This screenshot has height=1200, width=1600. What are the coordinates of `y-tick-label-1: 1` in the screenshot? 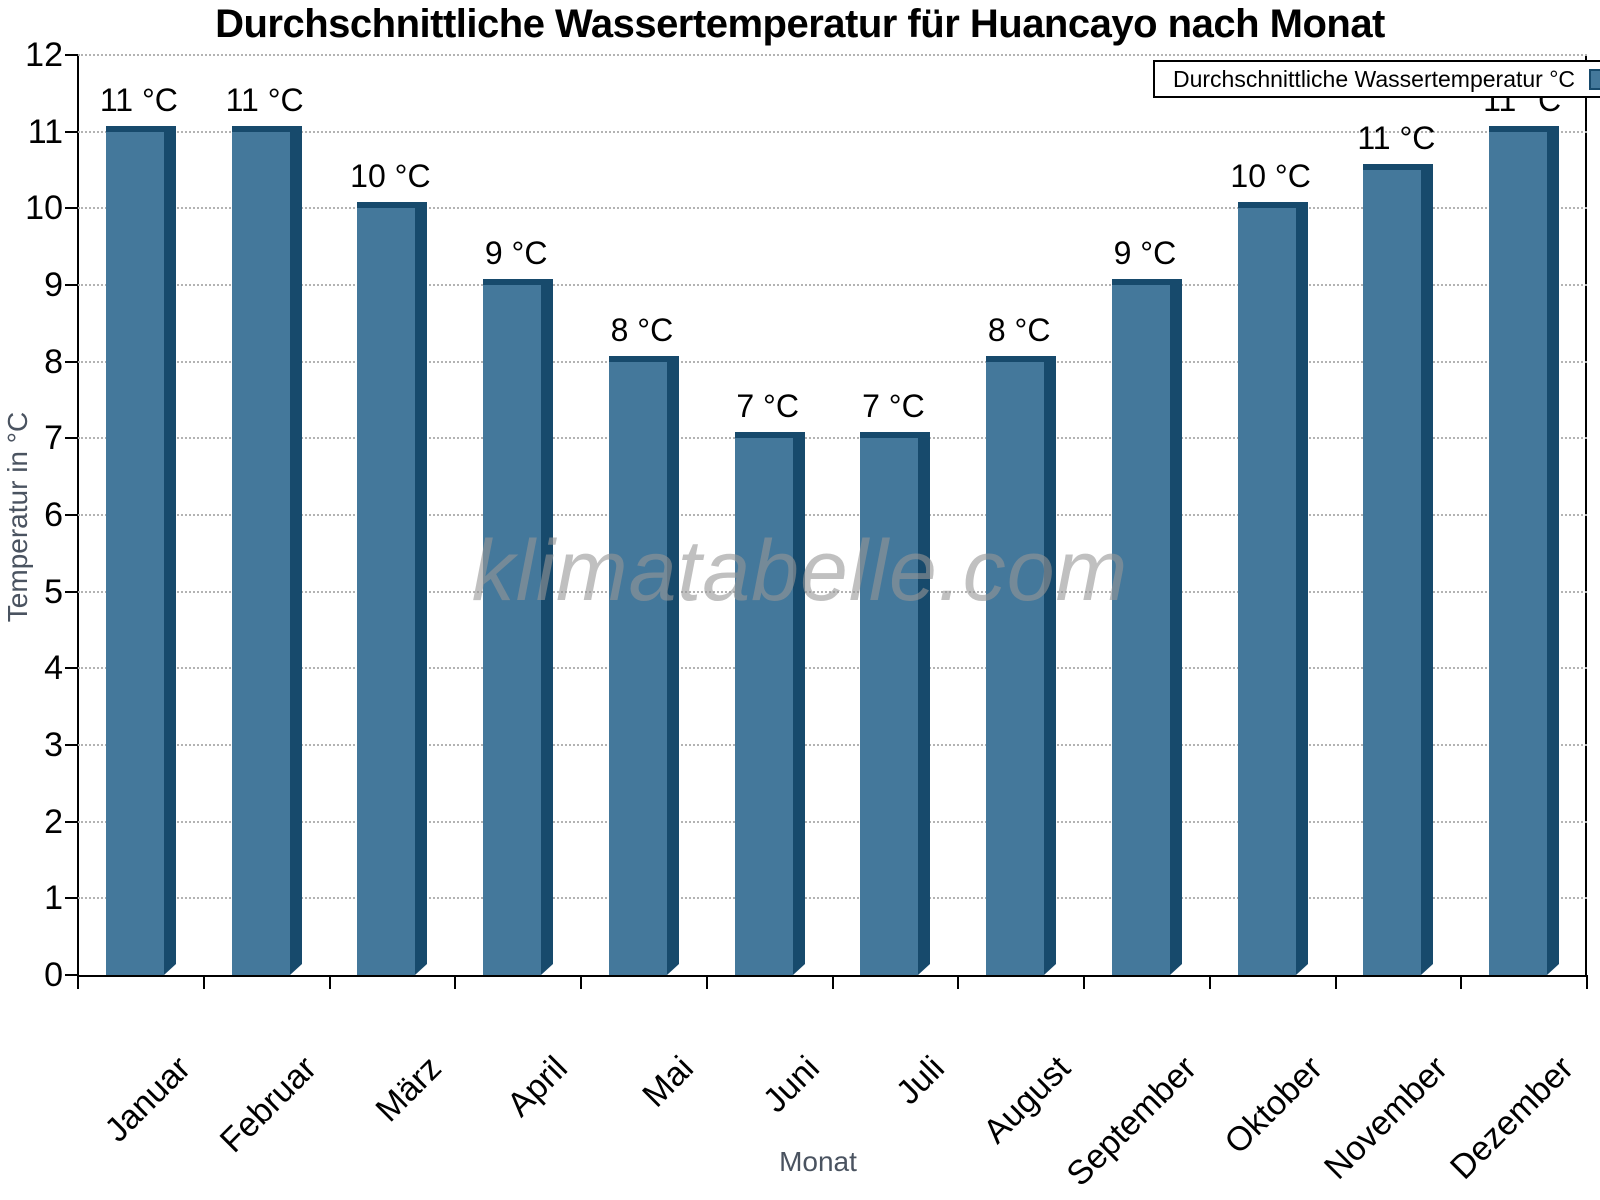 It's located at (53, 898).